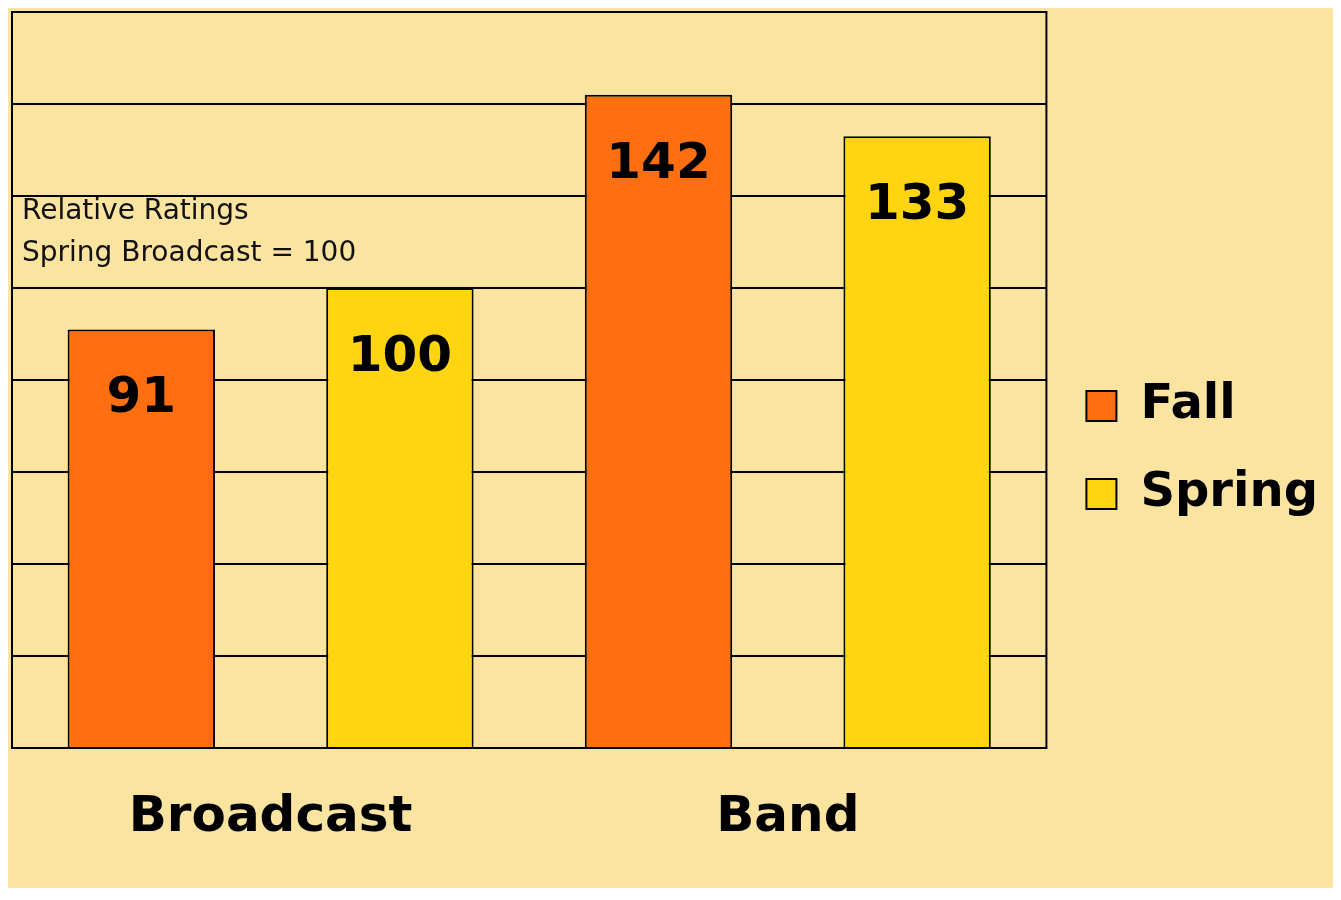 This screenshot has height=900, width=1341. Describe the element at coordinates (135, 210) in the screenshot. I see `annotation: Relative Ratings` at that location.